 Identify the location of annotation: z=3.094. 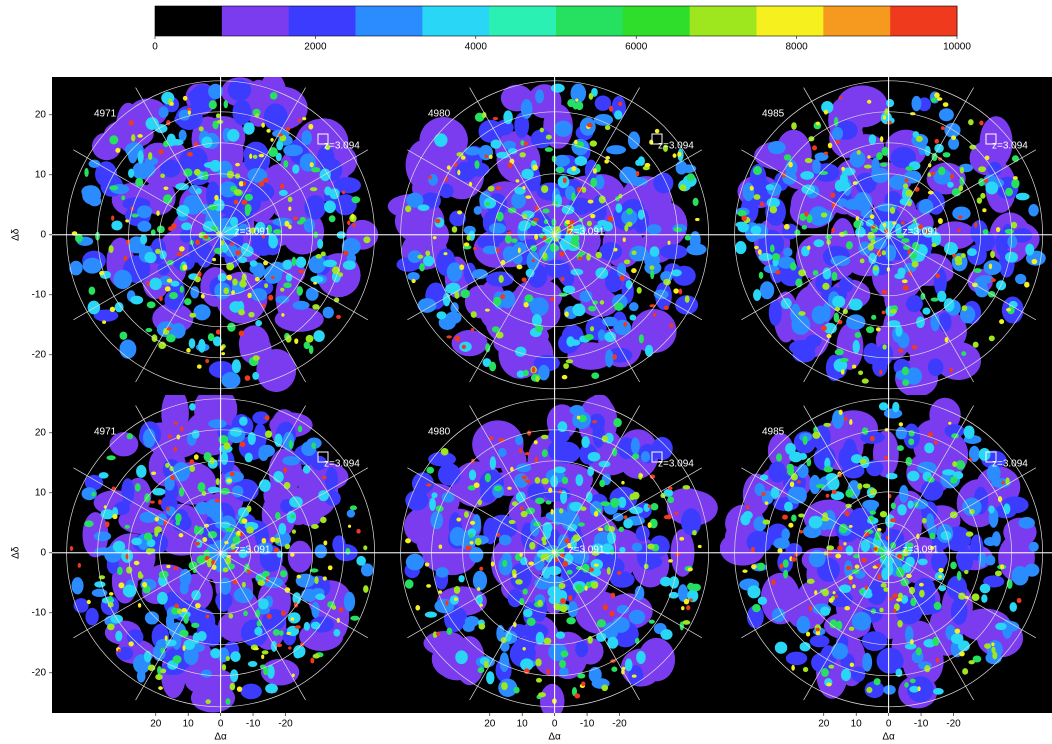
(342, 146).